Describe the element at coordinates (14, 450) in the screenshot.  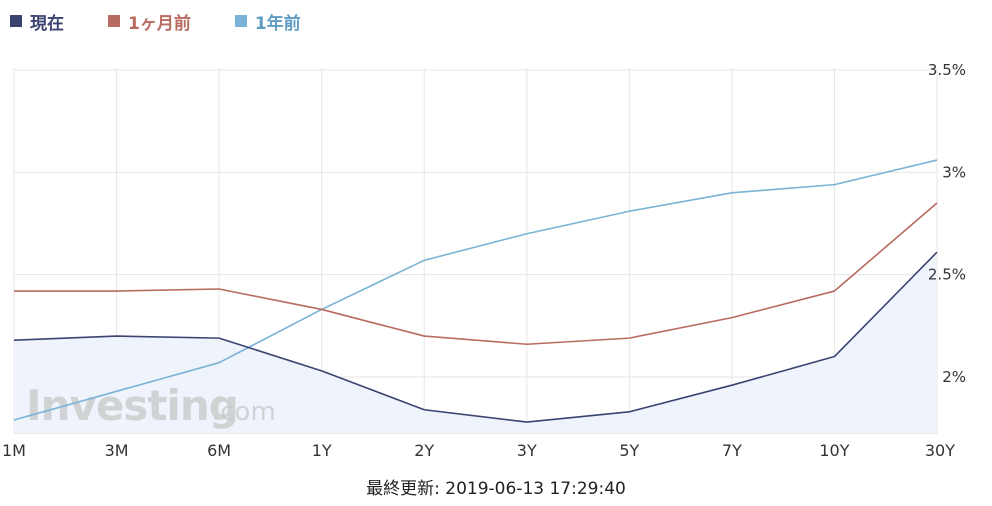
I see `x-tick-label-1m: 1M` at that location.